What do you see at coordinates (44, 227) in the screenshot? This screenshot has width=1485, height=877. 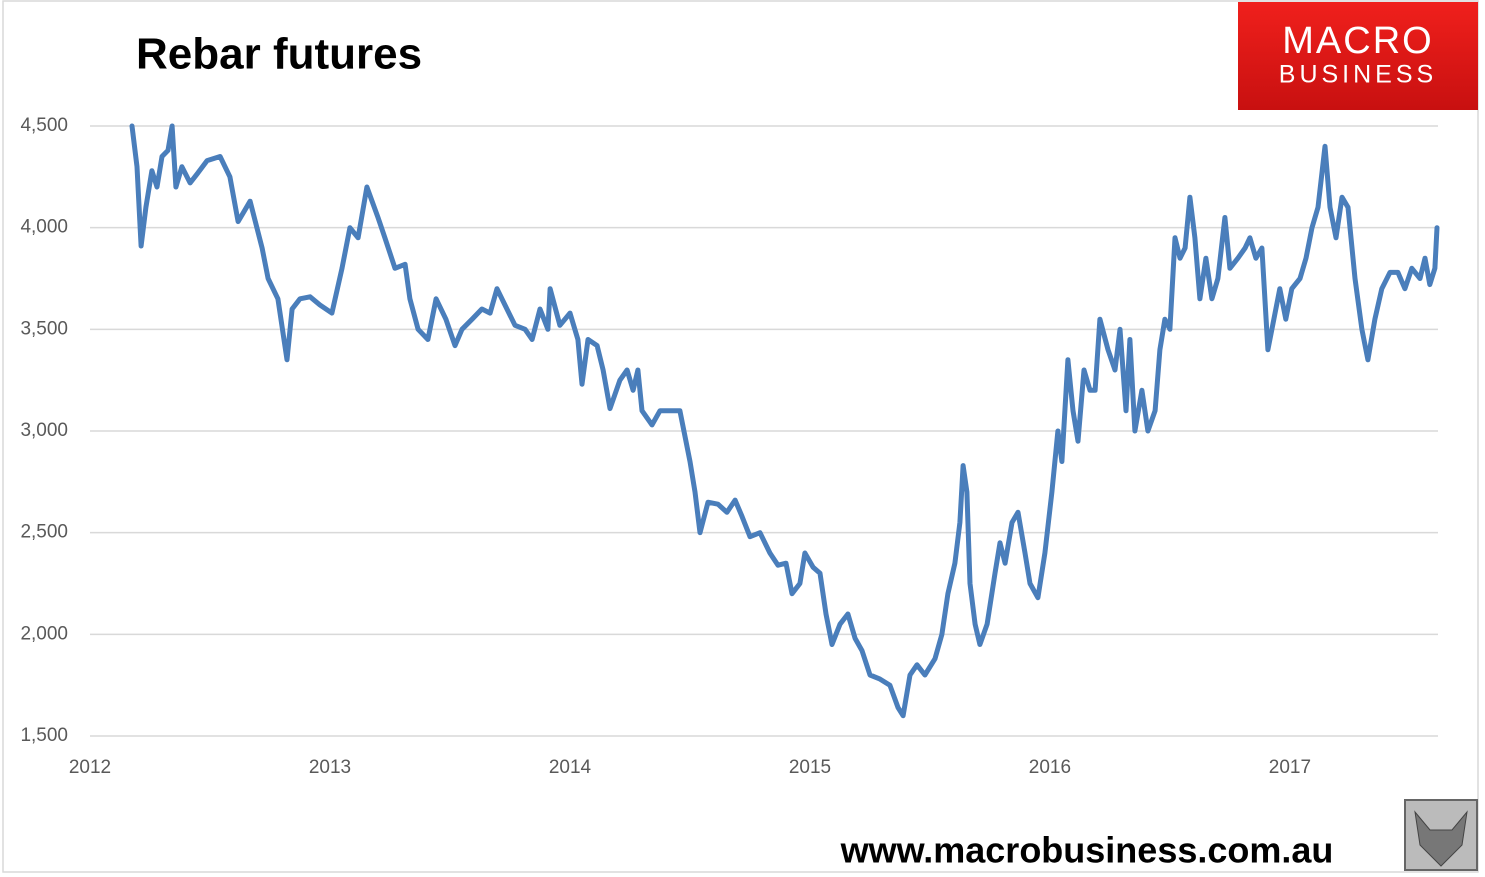 I see `y-tick-label: 4,000` at bounding box center [44, 227].